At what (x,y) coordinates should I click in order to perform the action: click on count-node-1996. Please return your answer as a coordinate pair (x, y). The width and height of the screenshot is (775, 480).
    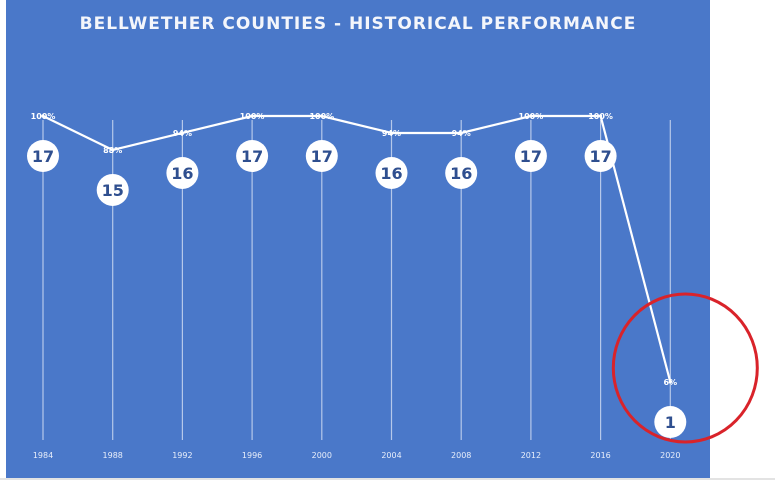
    Looking at the image, I should click on (252, 156).